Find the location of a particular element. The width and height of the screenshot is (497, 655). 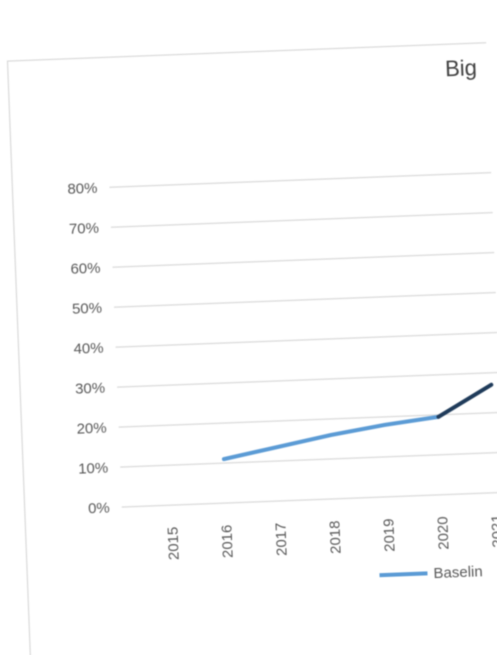

legend-swatch-baselin is located at coordinates (403, 574).